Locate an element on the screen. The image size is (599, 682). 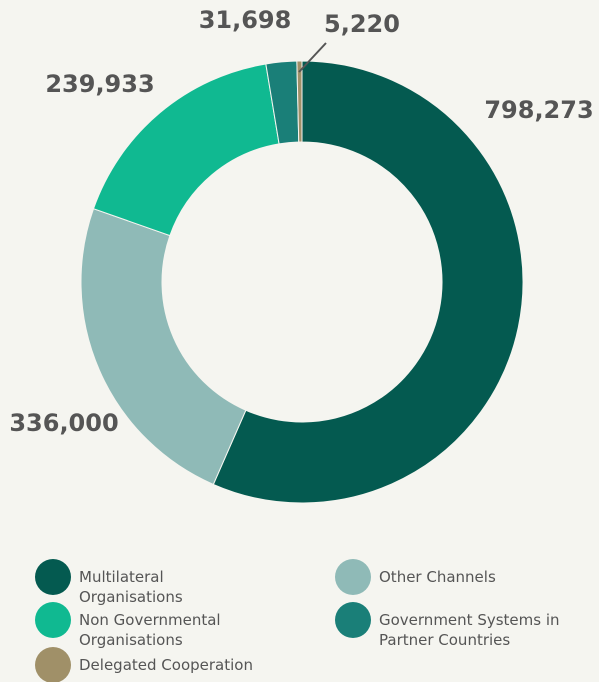
legend-item: Non Governmental Organisations is located at coordinates (150, 626).